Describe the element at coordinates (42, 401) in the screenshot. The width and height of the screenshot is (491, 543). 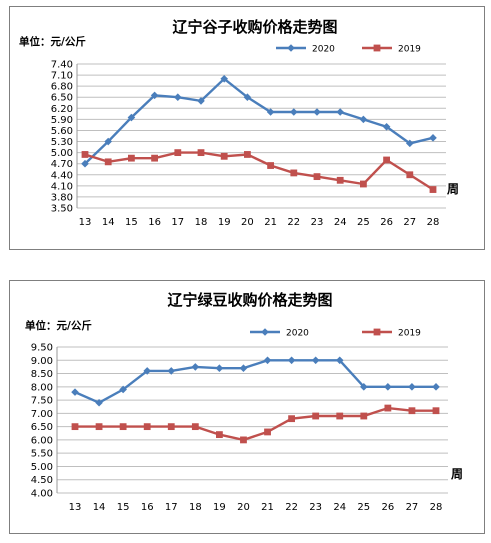
I see `y-tick-label: 7.50` at that location.